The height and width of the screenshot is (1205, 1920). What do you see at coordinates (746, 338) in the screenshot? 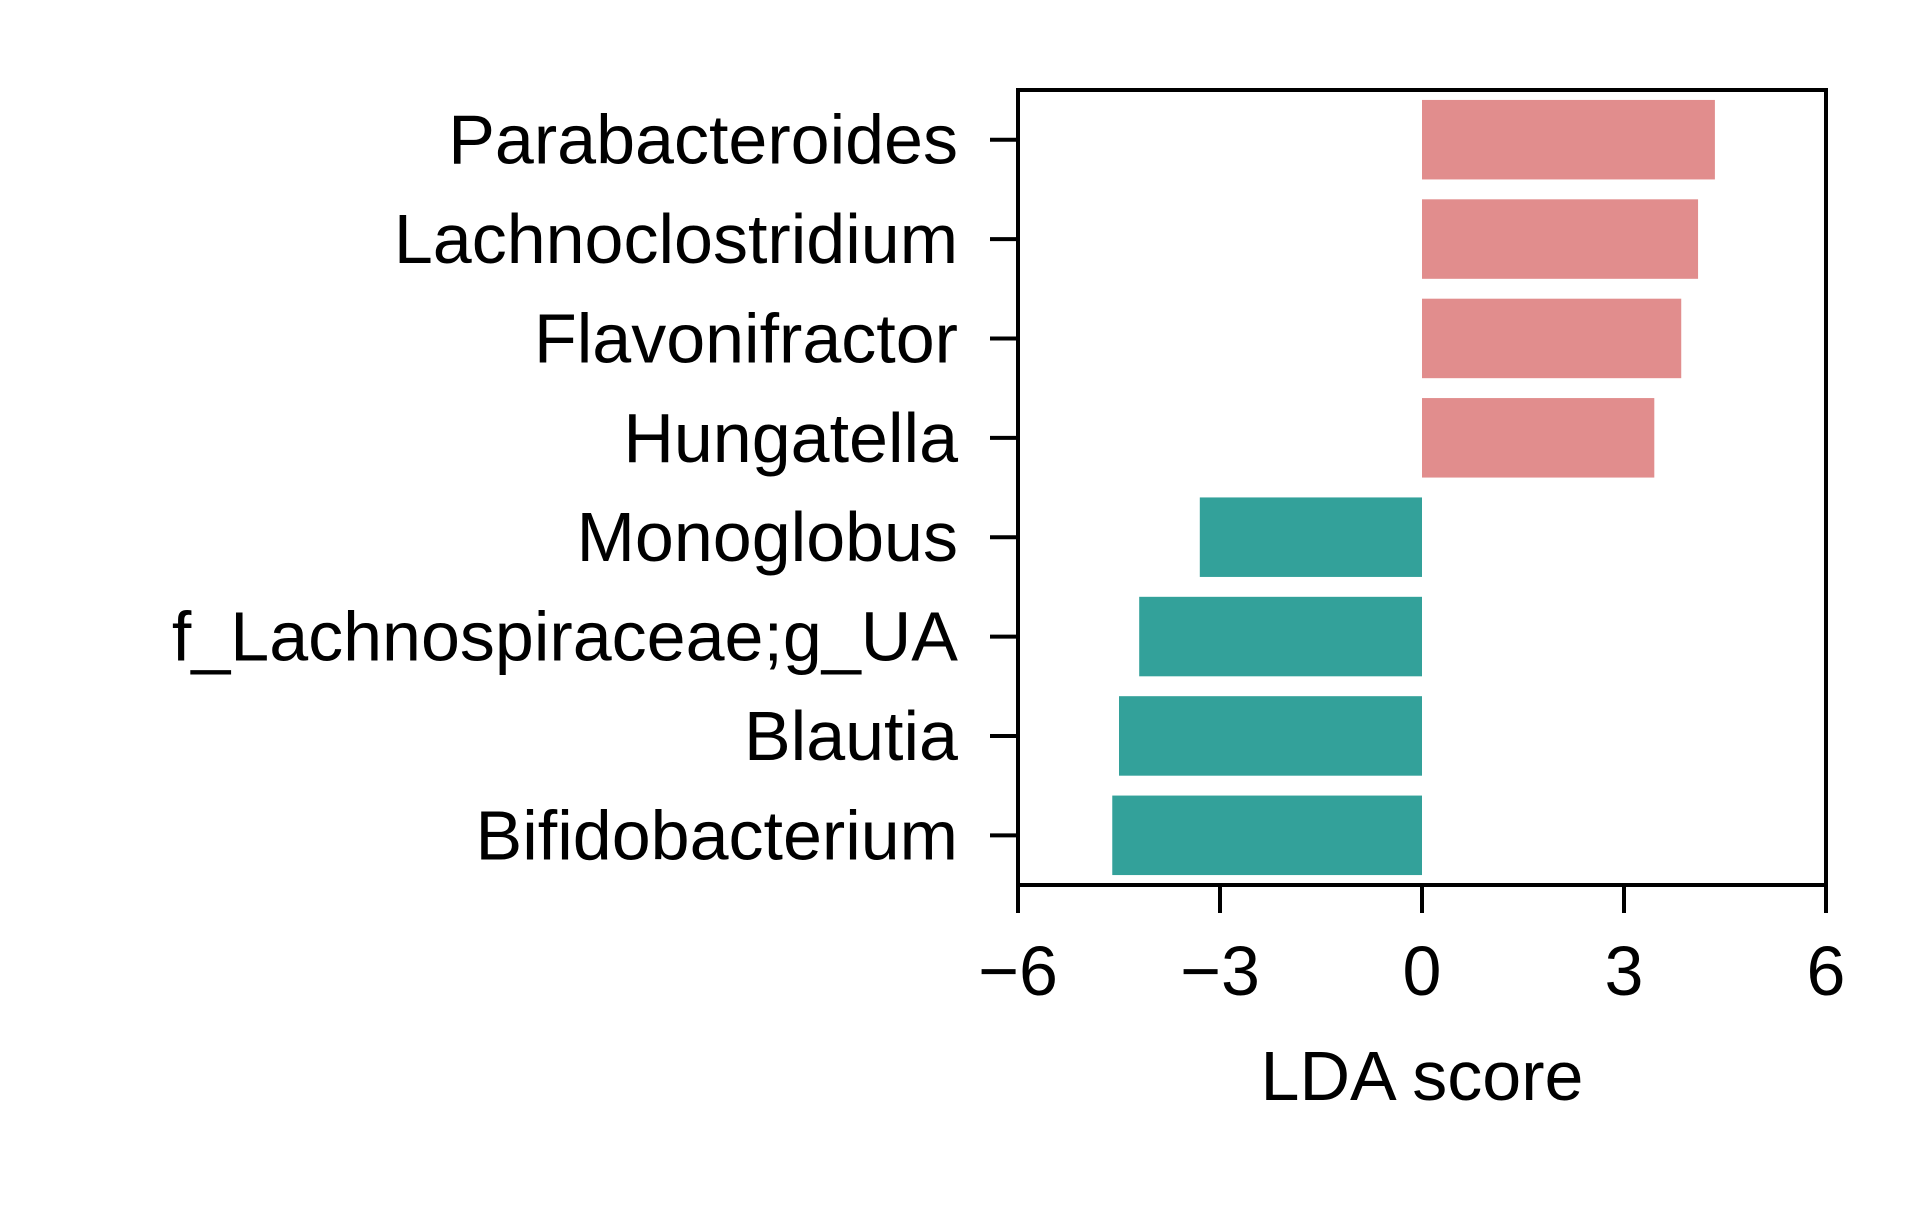
I see `y-tick-label: Flavonifractor` at bounding box center [746, 338].